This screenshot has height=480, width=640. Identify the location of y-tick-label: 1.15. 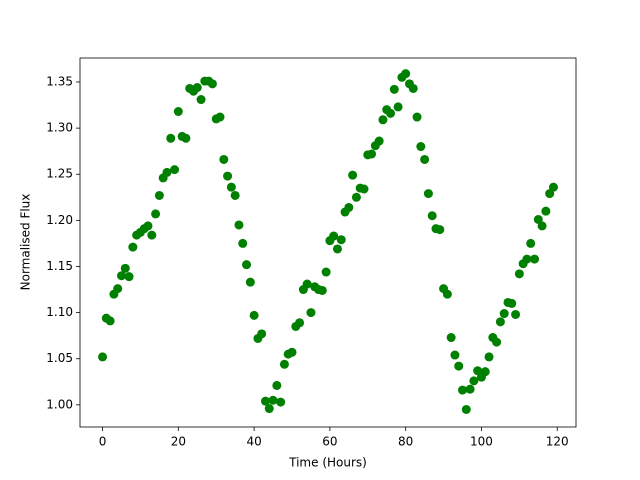
(59, 266).